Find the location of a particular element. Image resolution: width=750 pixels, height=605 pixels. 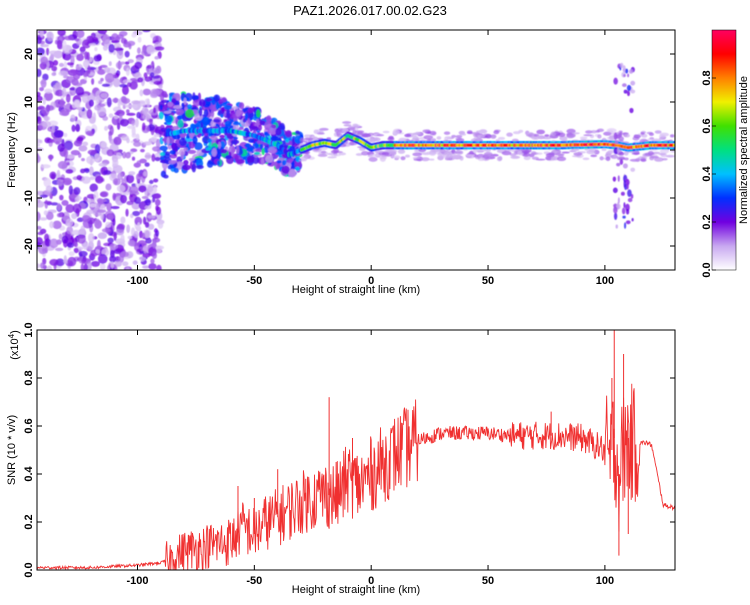

snr-ytick-label: 1.0 is located at coordinates (29, 329).